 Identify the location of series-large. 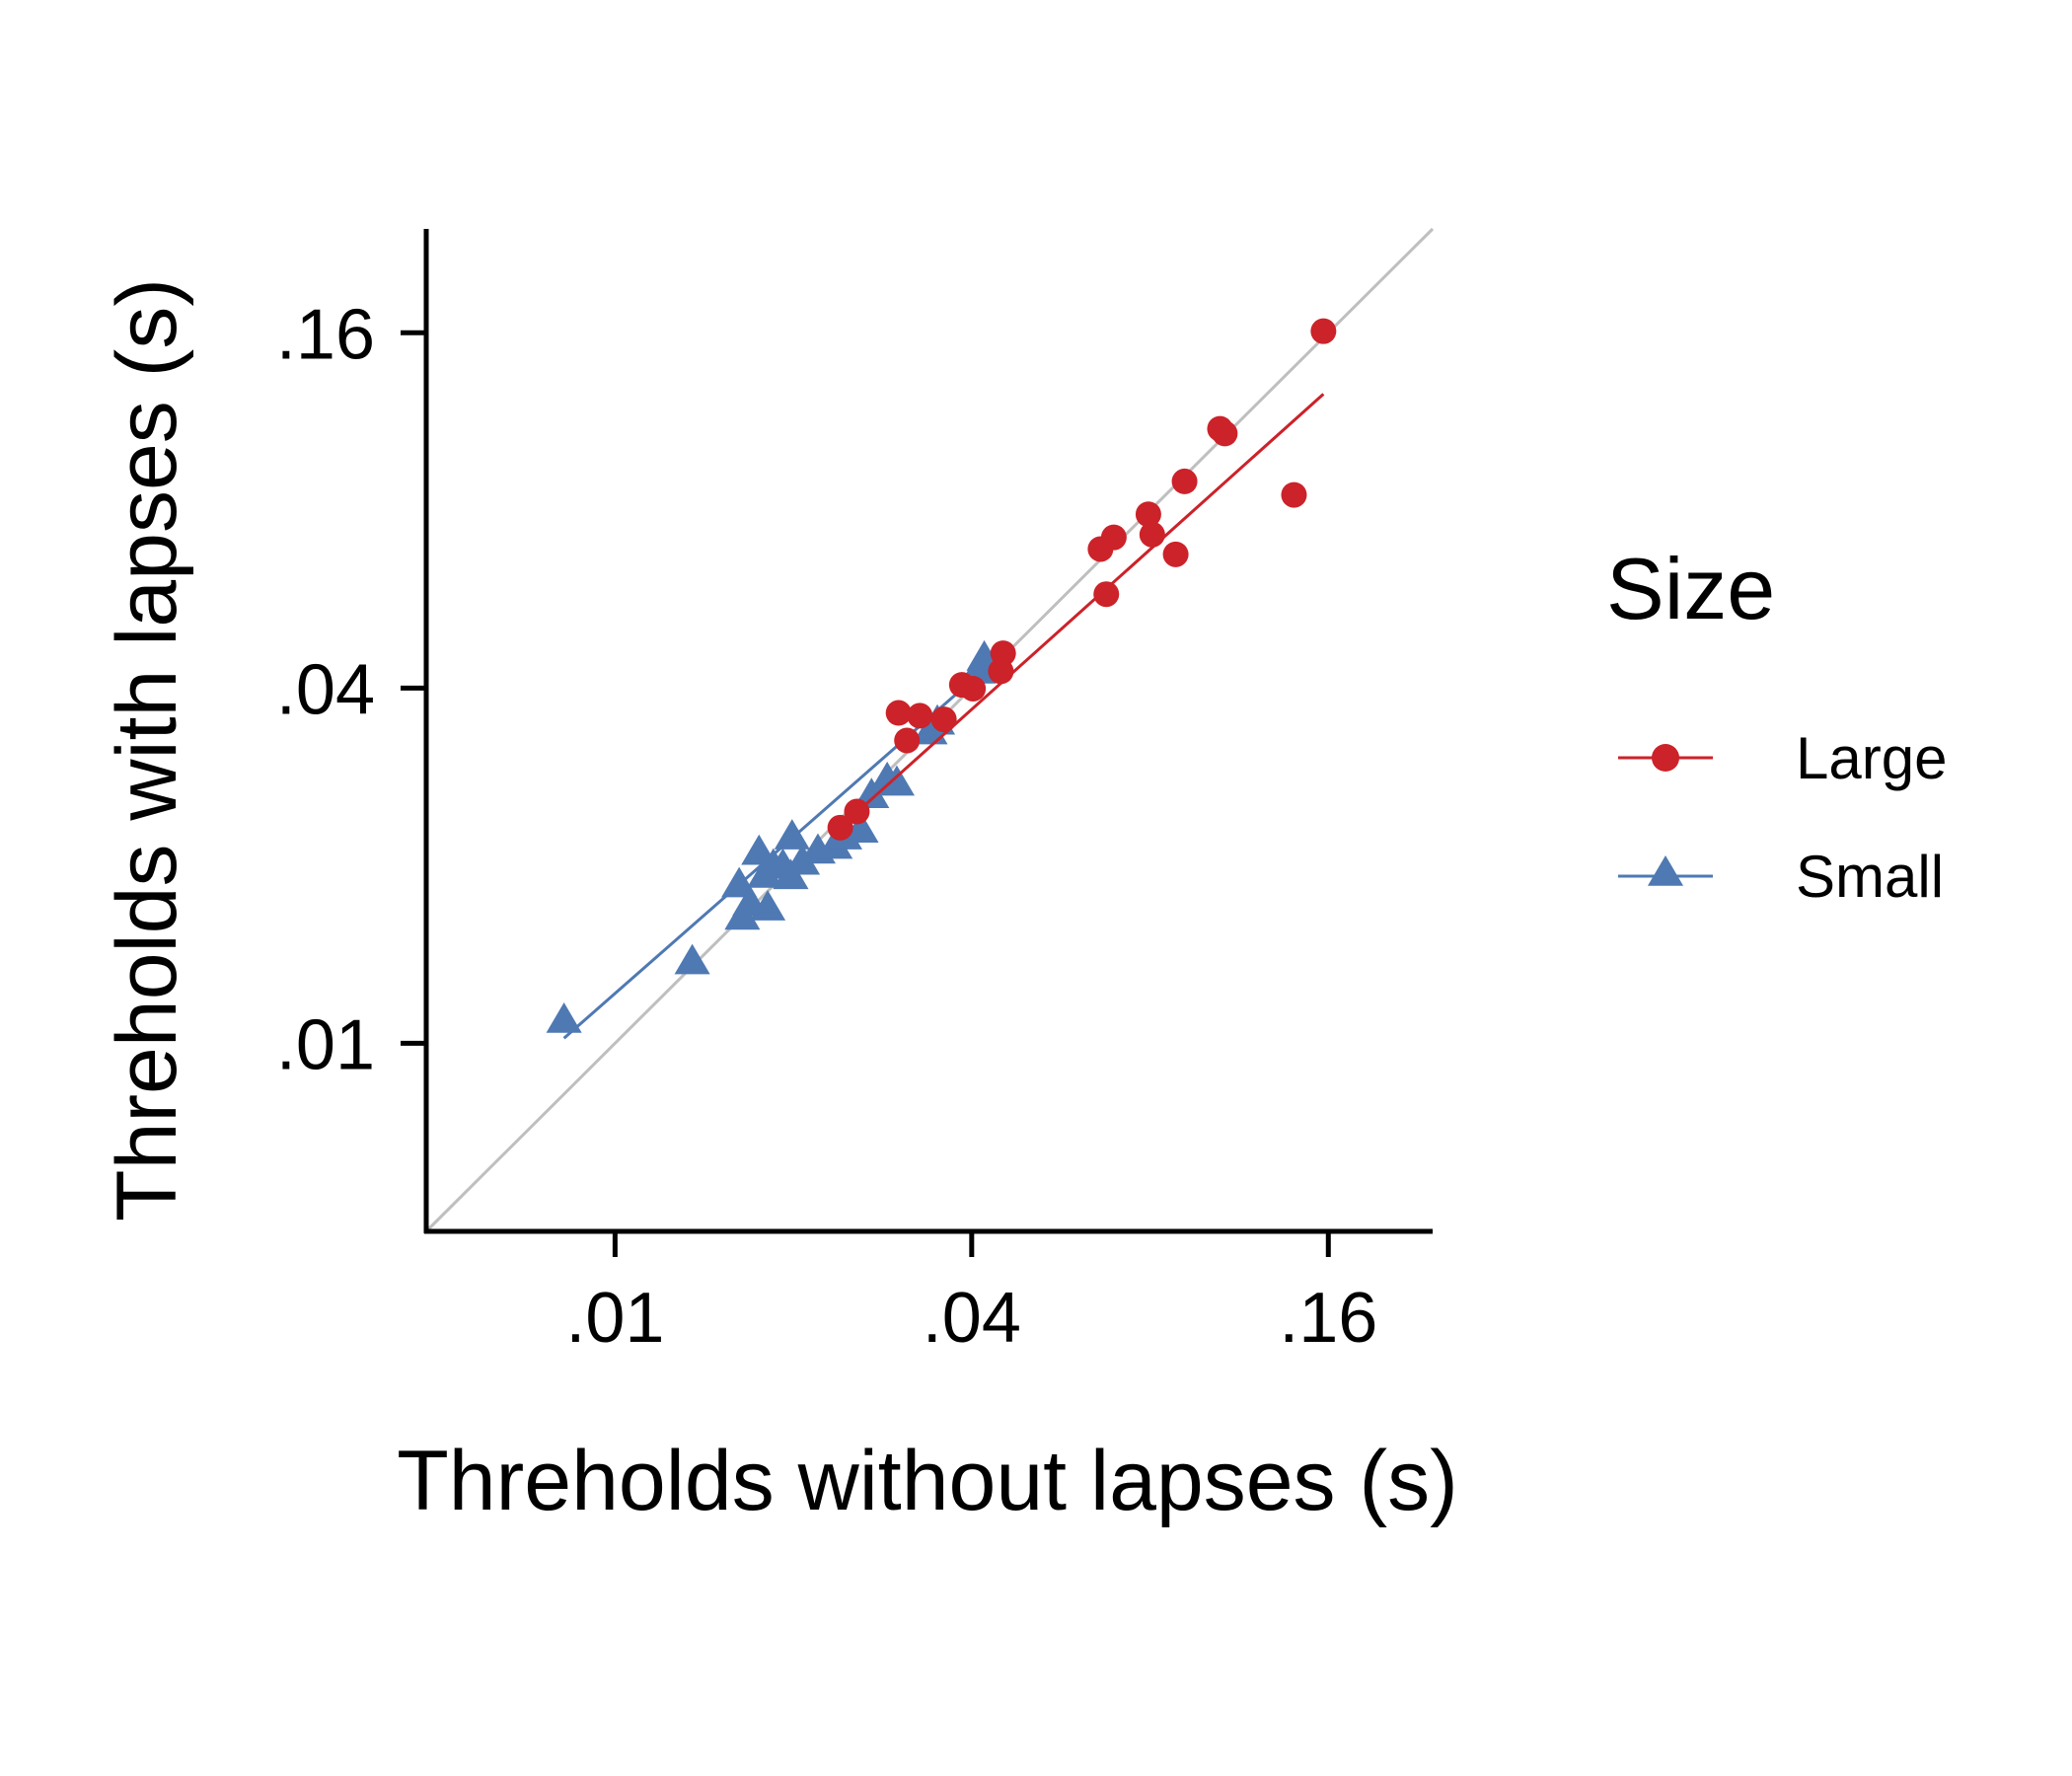
(1082, 580).